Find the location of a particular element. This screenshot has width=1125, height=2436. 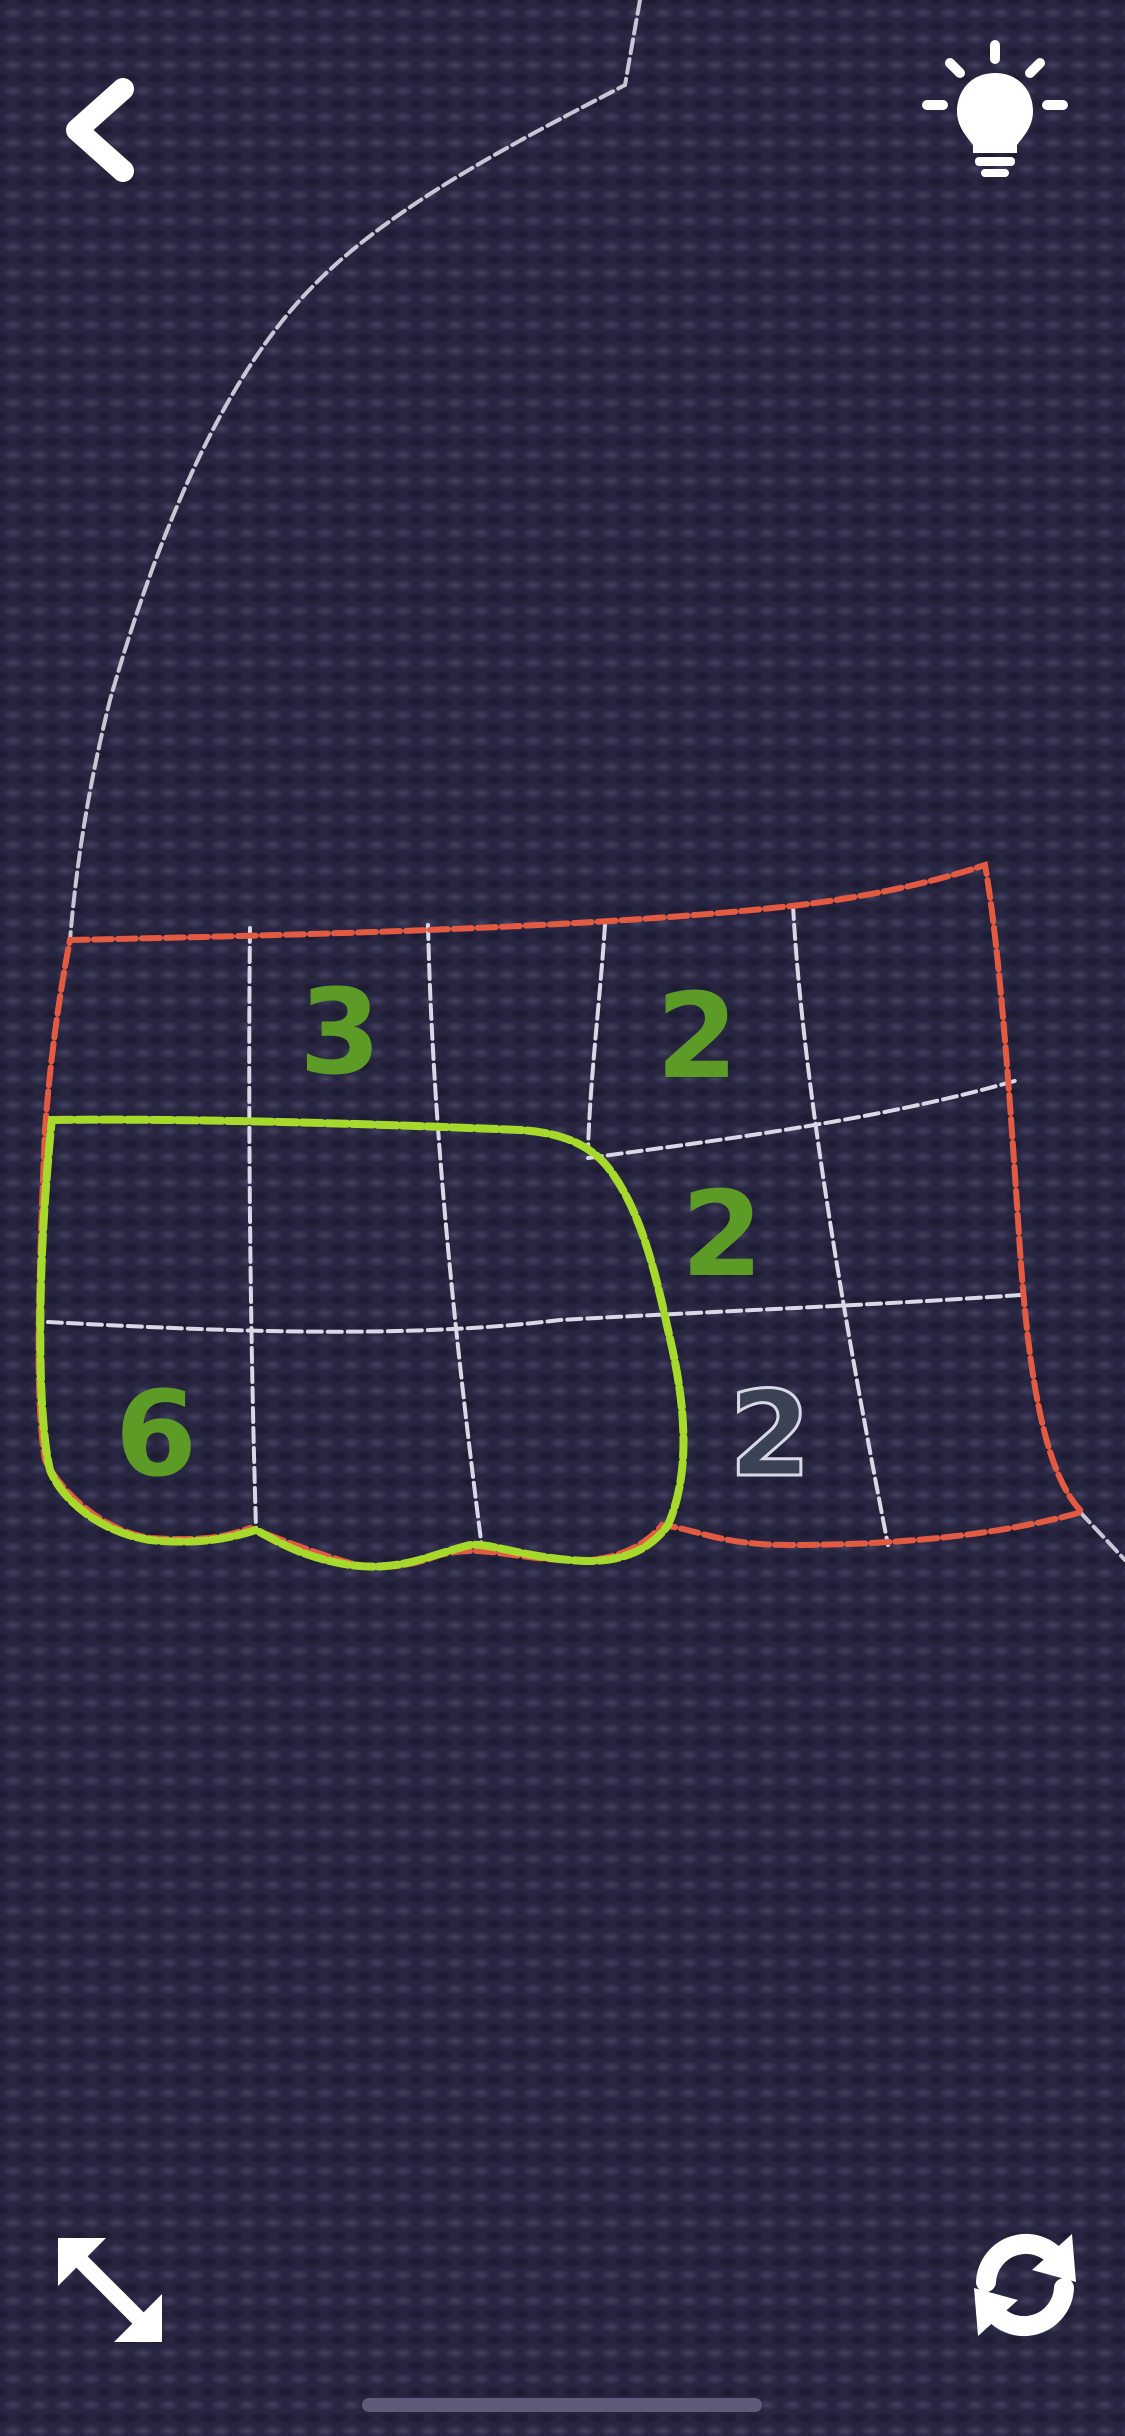

restart-button is located at coordinates (1025, 2285).